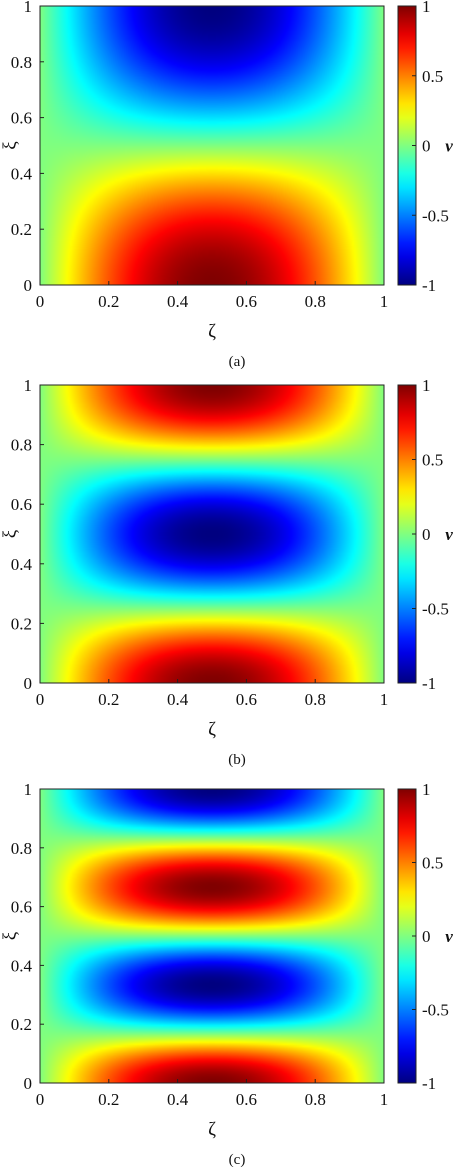 Image resolution: width=474 pixels, height=1174 pixels. What do you see at coordinates (237, 760) in the screenshot?
I see `panel-caption: (b)` at bounding box center [237, 760].